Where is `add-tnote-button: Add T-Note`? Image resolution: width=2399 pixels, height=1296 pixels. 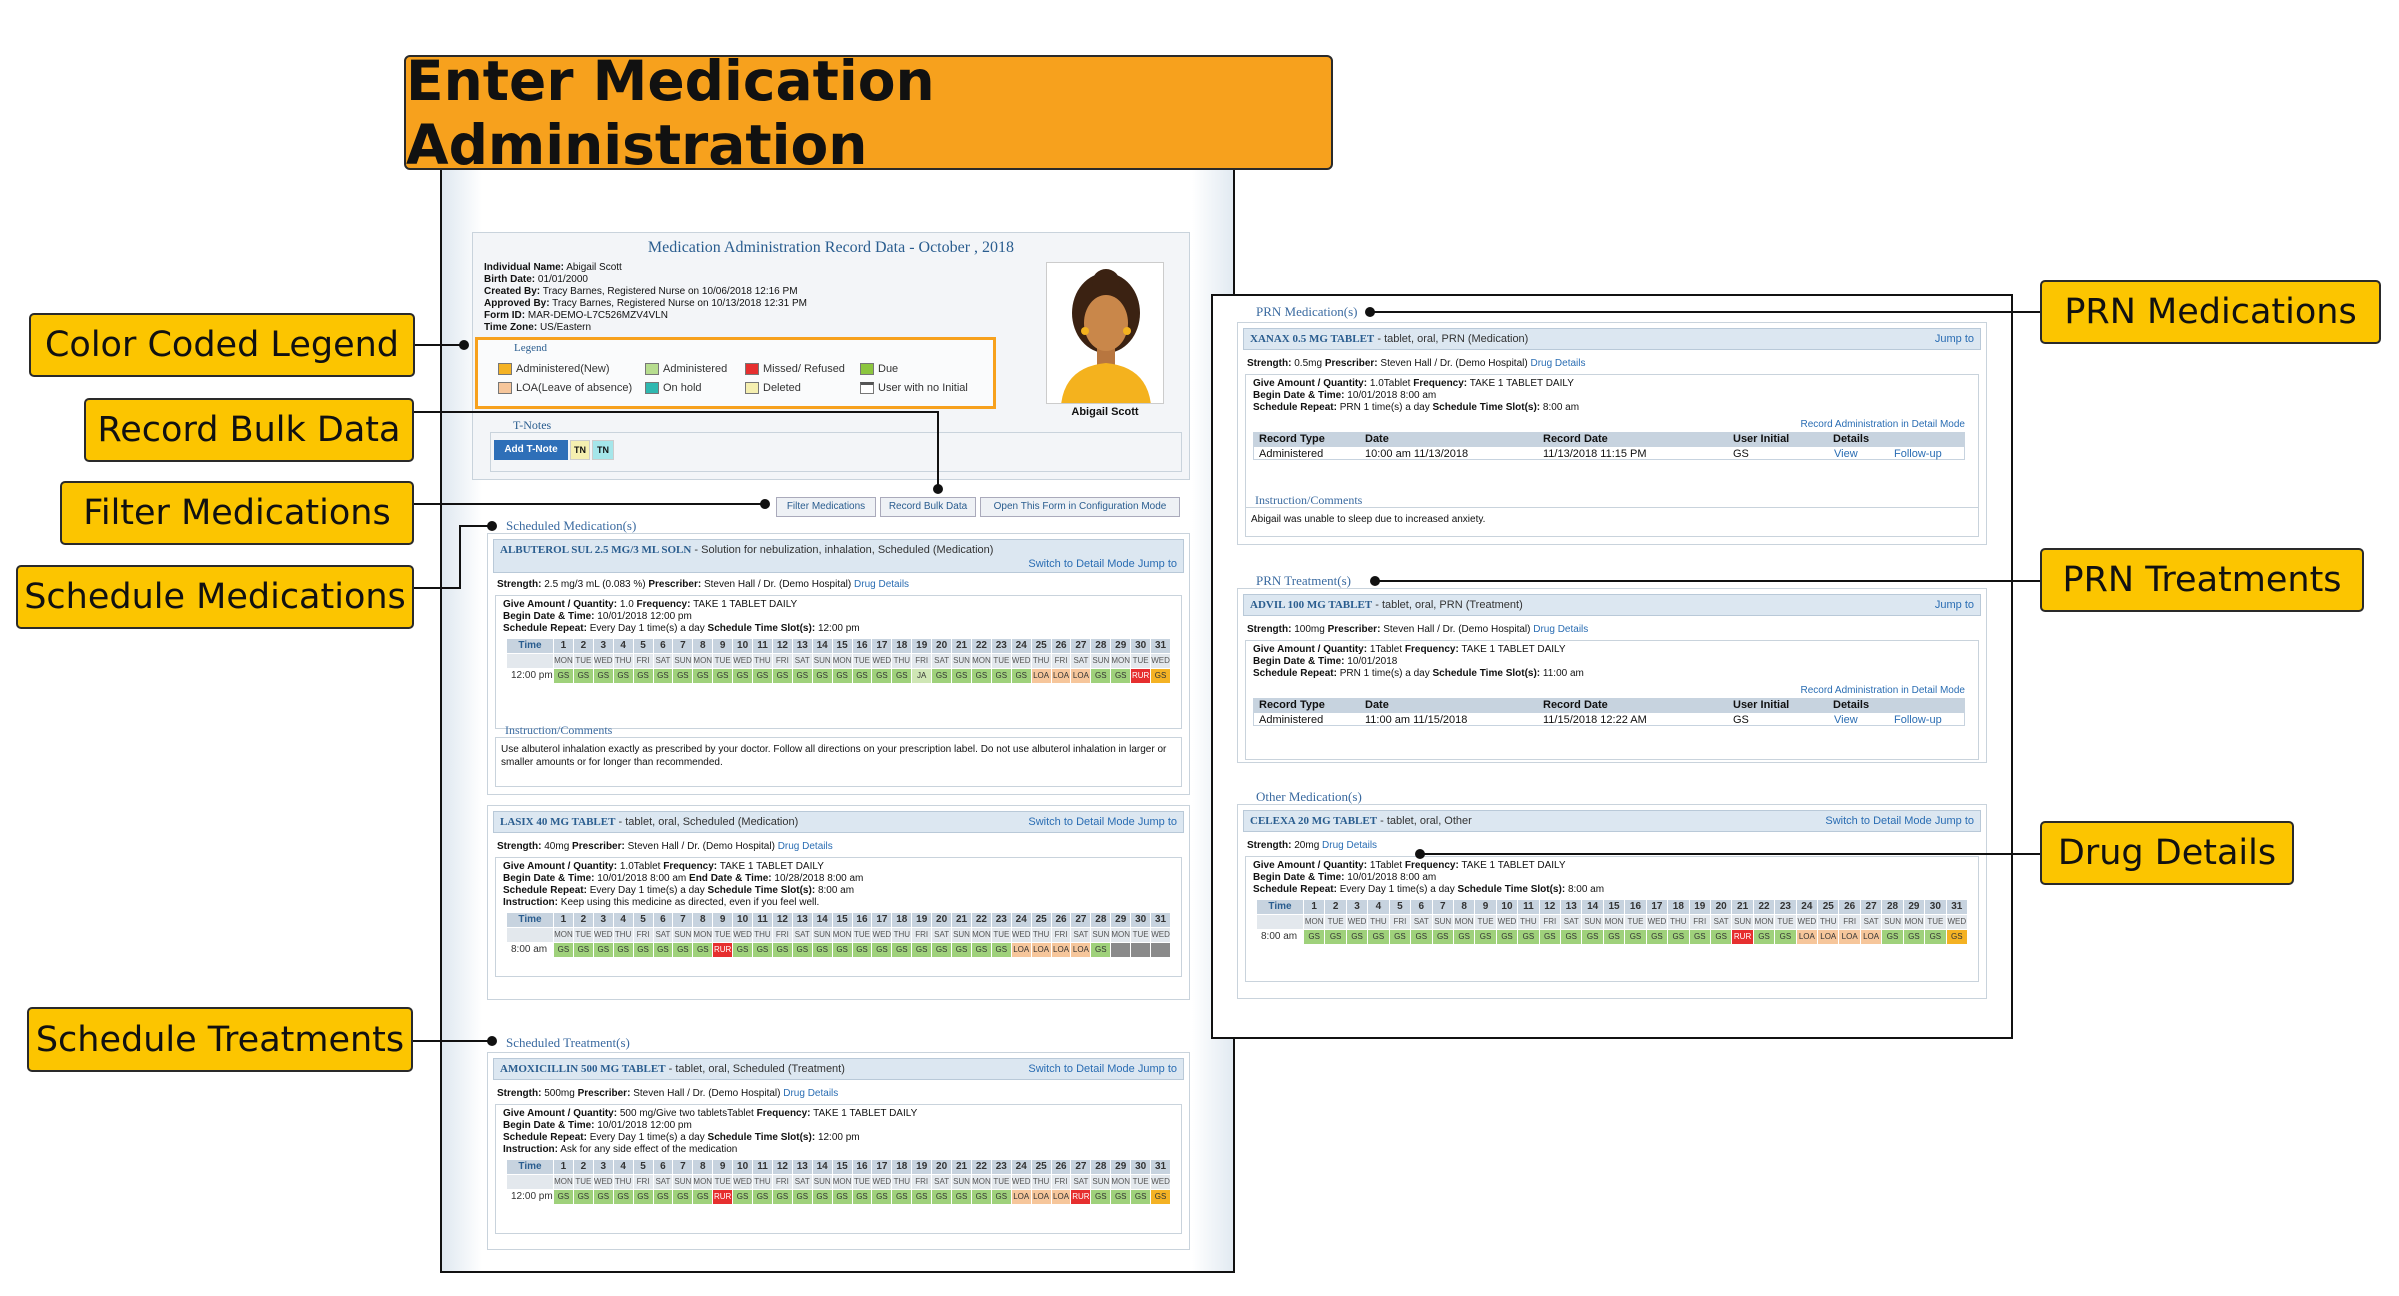
add-tnote-button: Add T-Note is located at coordinates (531, 450).